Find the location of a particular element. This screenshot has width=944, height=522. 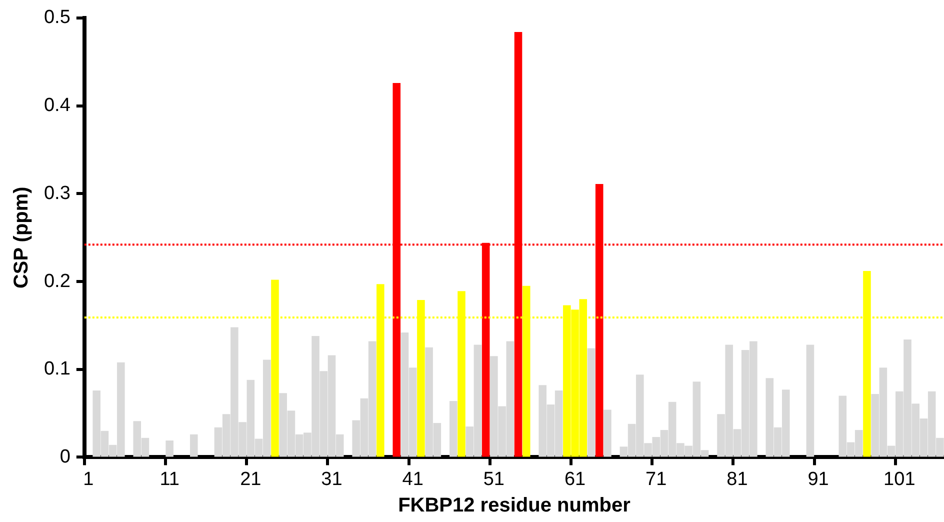

y-tick-label: 0.2 is located at coordinates (57, 281).